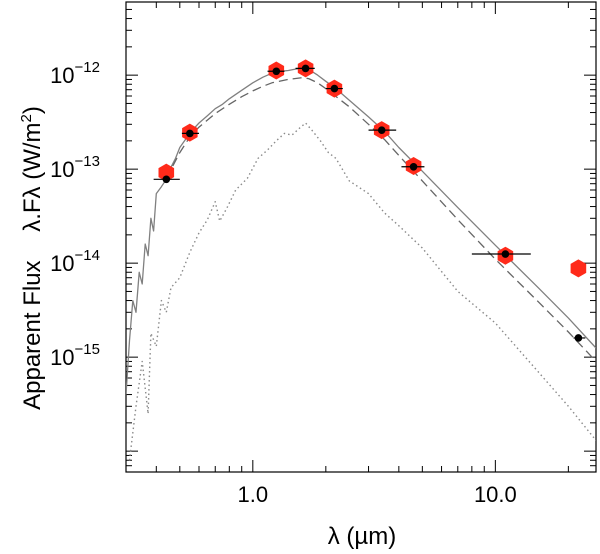 This screenshot has width=600, height=554. I want to click on y-axis-title-units-exp: 2, so click(26, 118).